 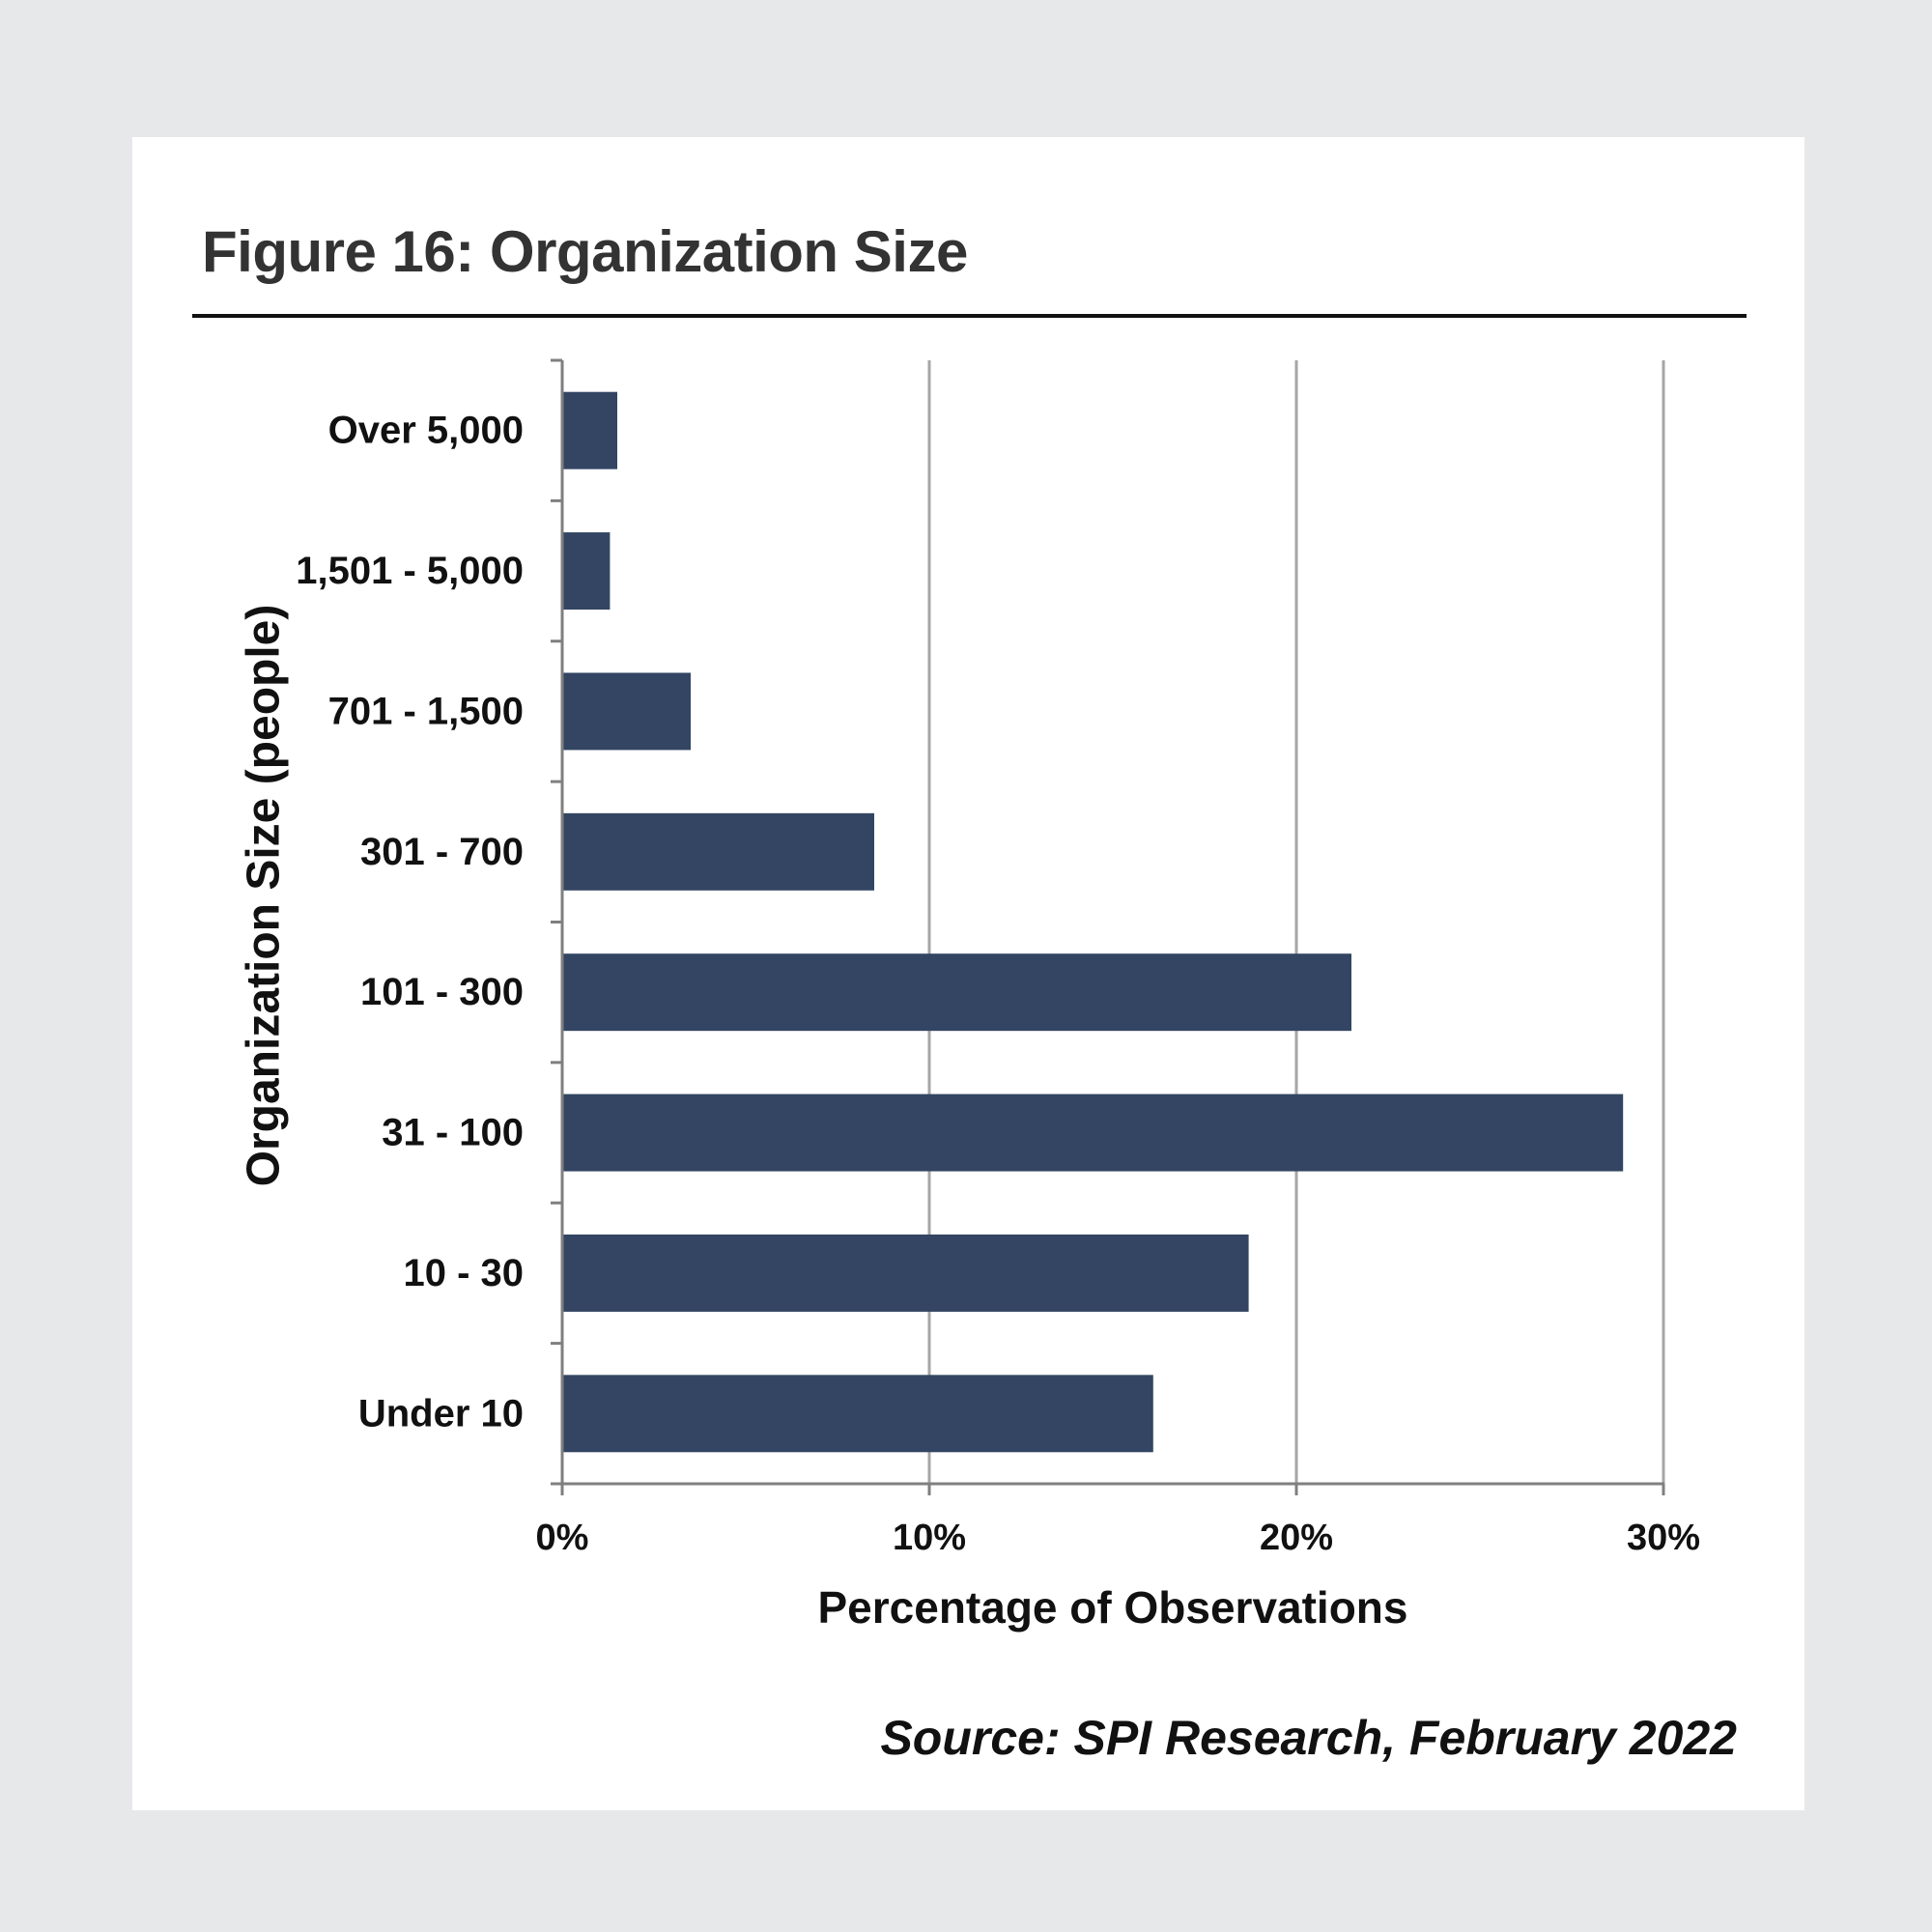 What do you see at coordinates (426, 431) in the screenshot?
I see `category-label-0: Over 5,000` at bounding box center [426, 431].